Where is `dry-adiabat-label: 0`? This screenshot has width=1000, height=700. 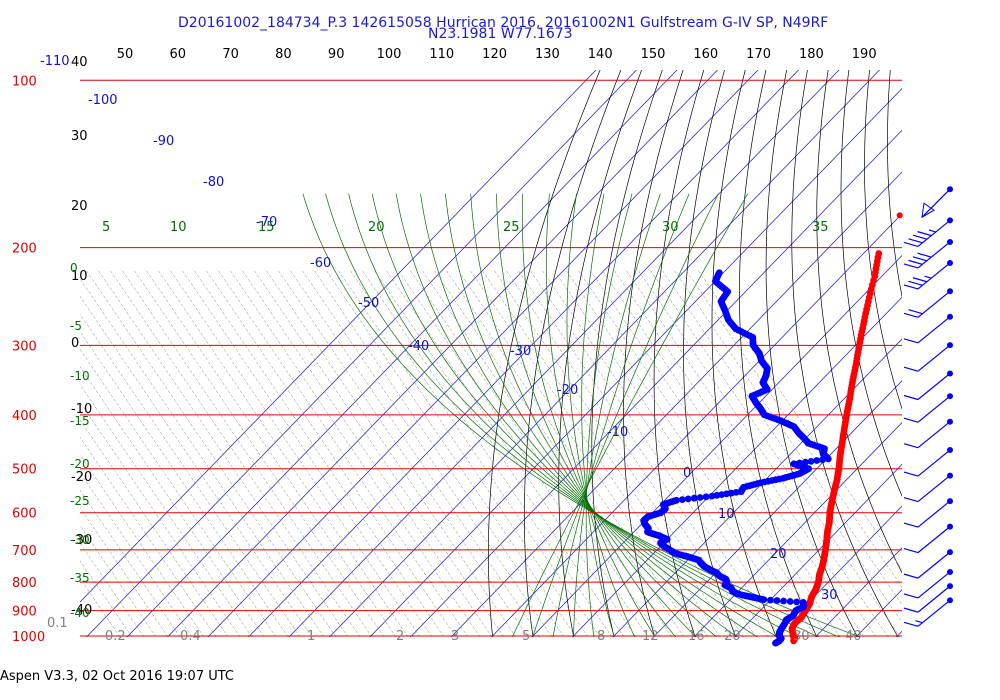 dry-adiabat-label: 0 is located at coordinates (75, 343).